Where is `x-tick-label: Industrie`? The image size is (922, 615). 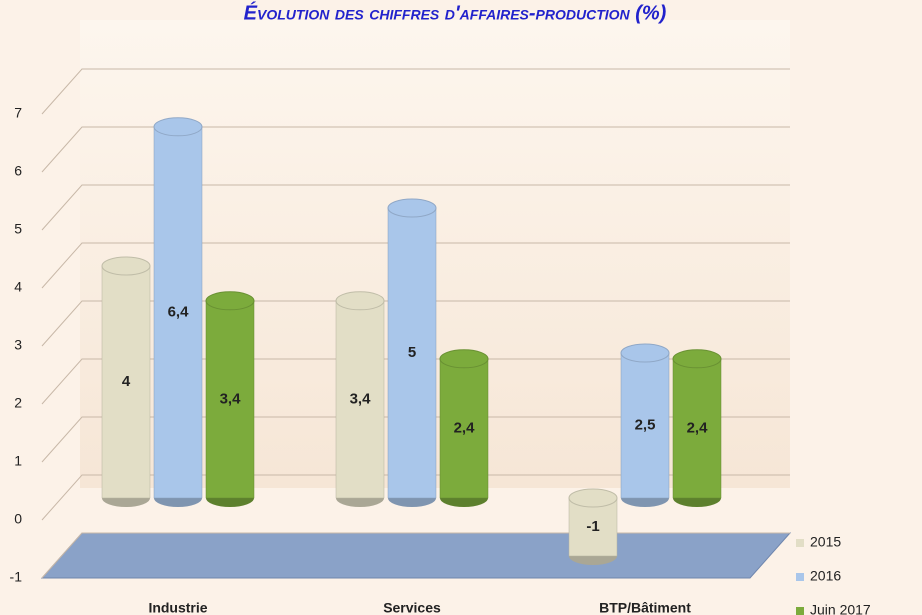 x-tick-label: Industrie is located at coordinates (177, 607).